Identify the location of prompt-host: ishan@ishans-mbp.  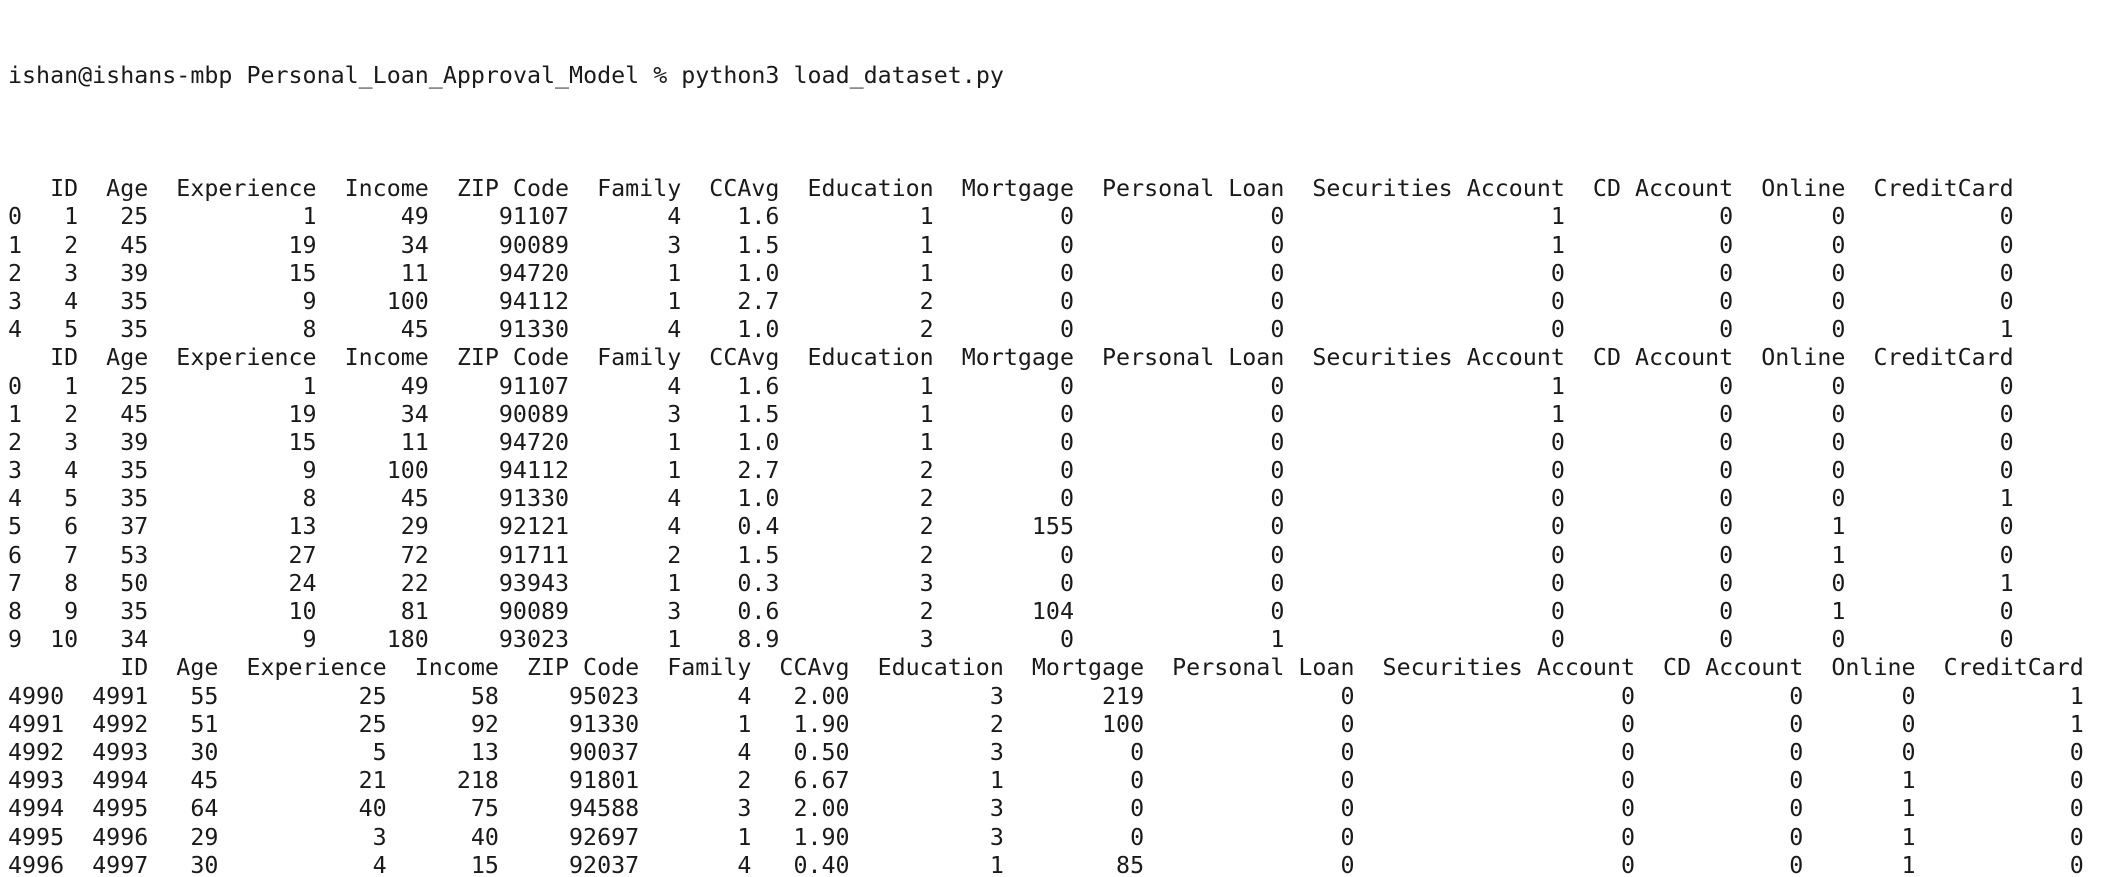
(120, 76).